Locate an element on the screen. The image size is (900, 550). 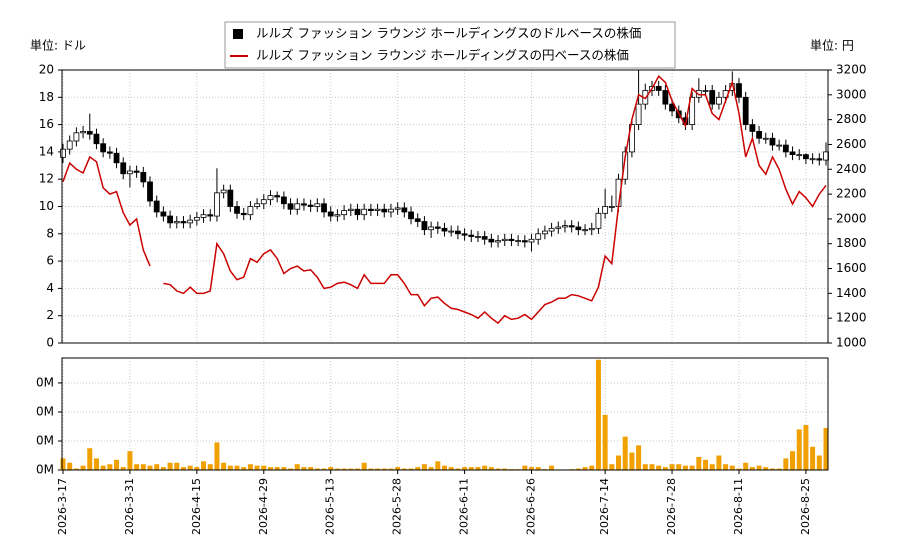
y2-tick-label: 1000 is located at coordinates (851, 343).